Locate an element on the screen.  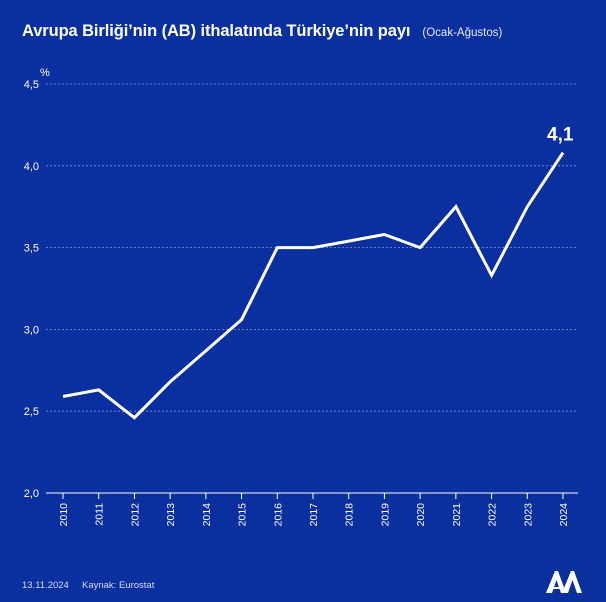
x-tick-label: 2017 is located at coordinates (314, 515).